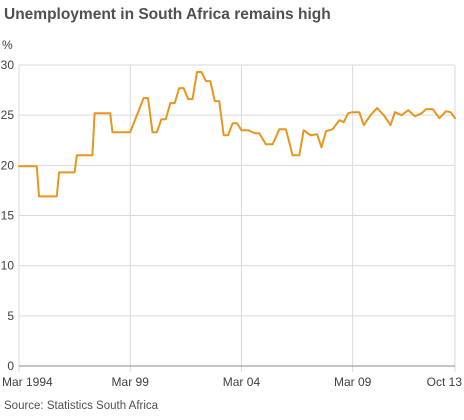 This screenshot has width=464, height=420. I want to click on y-tick-label: 30, so click(8, 65).